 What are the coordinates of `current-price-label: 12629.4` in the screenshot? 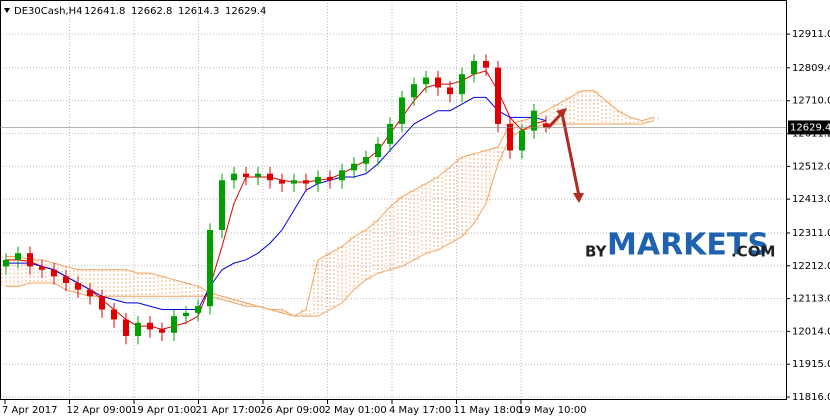 It's located at (810, 127).